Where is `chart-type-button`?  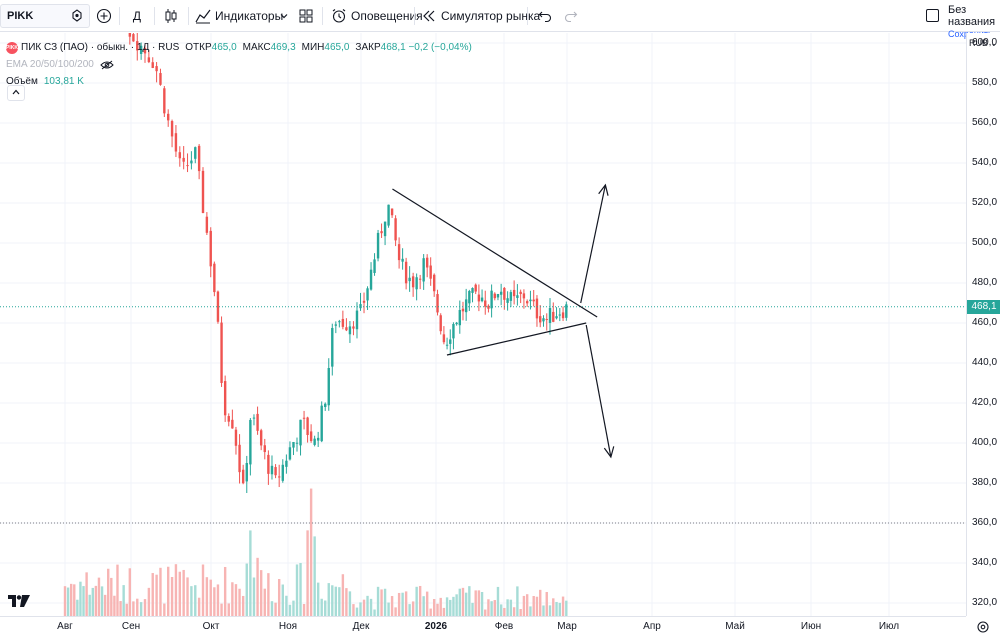
chart-type-button is located at coordinates (171, 16).